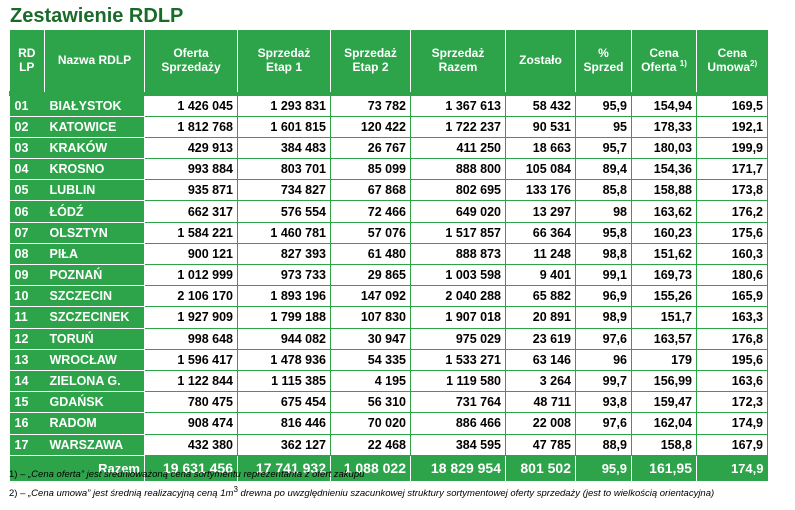  I want to click on cell-zostalo: 65 882, so click(540, 296).